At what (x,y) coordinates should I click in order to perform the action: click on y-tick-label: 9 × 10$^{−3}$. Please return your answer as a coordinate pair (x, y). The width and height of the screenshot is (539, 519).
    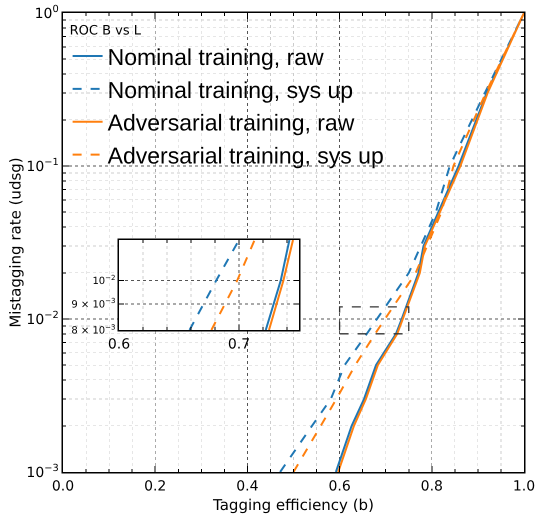
    Looking at the image, I should click on (93, 303).